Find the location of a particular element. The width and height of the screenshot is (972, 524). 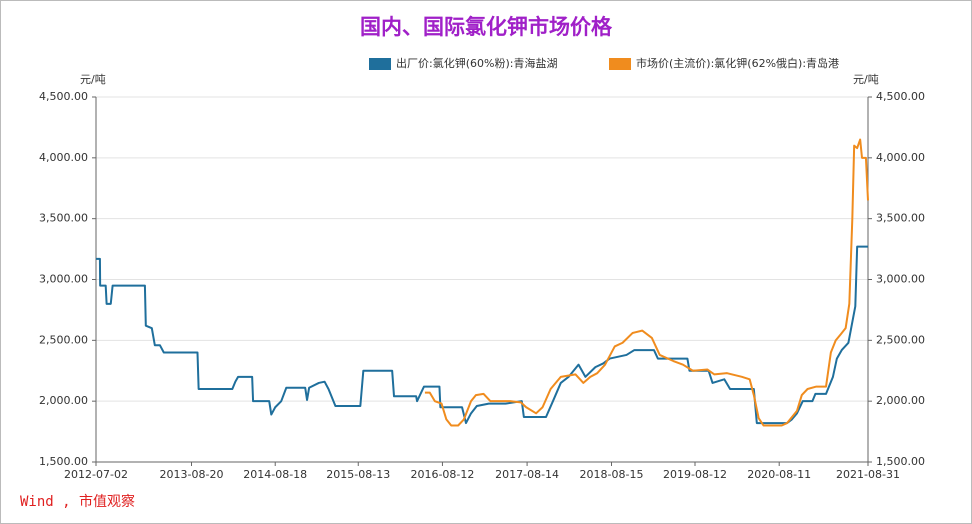

y2-tick-label: 2,500.00 is located at coordinates (900, 339).